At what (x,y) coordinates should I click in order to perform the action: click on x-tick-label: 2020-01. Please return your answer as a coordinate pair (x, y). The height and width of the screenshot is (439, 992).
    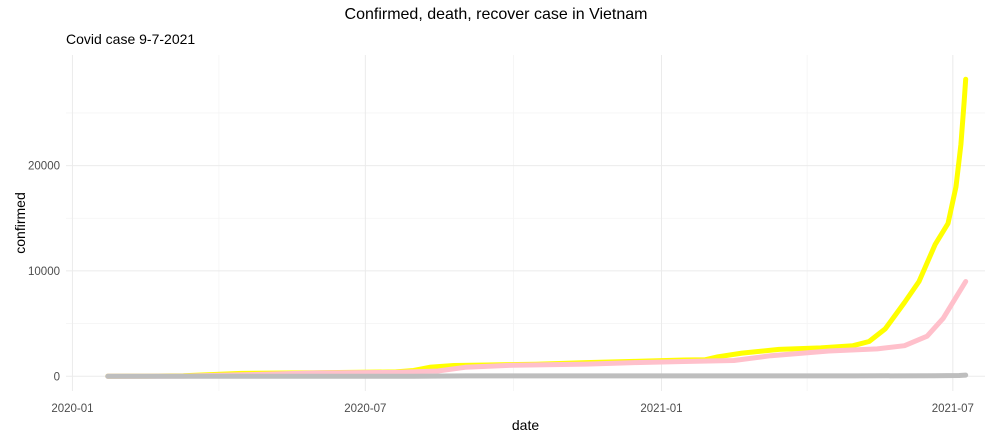
    Looking at the image, I should click on (72, 409).